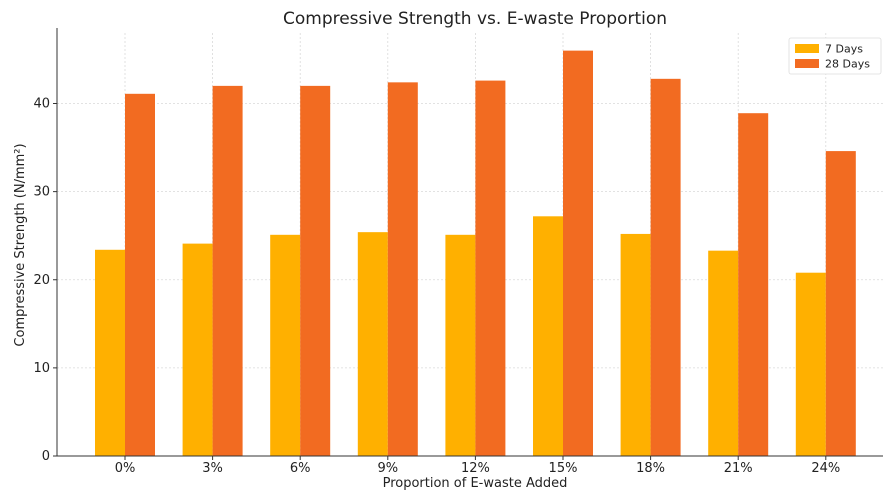  Describe the element at coordinates (847, 64) in the screenshot. I see `legend-label-28-days: 28 Days` at that location.